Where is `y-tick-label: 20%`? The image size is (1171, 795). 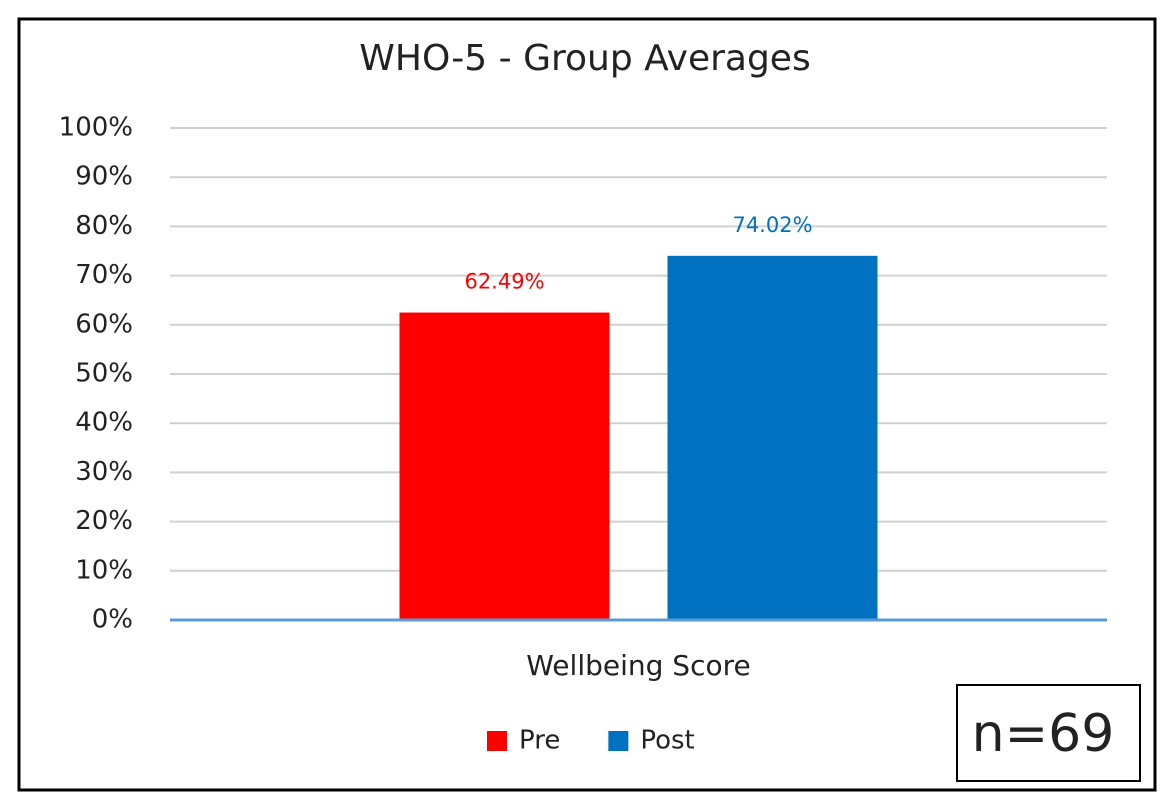 y-tick-label: 20% is located at coordinates (104, 521).